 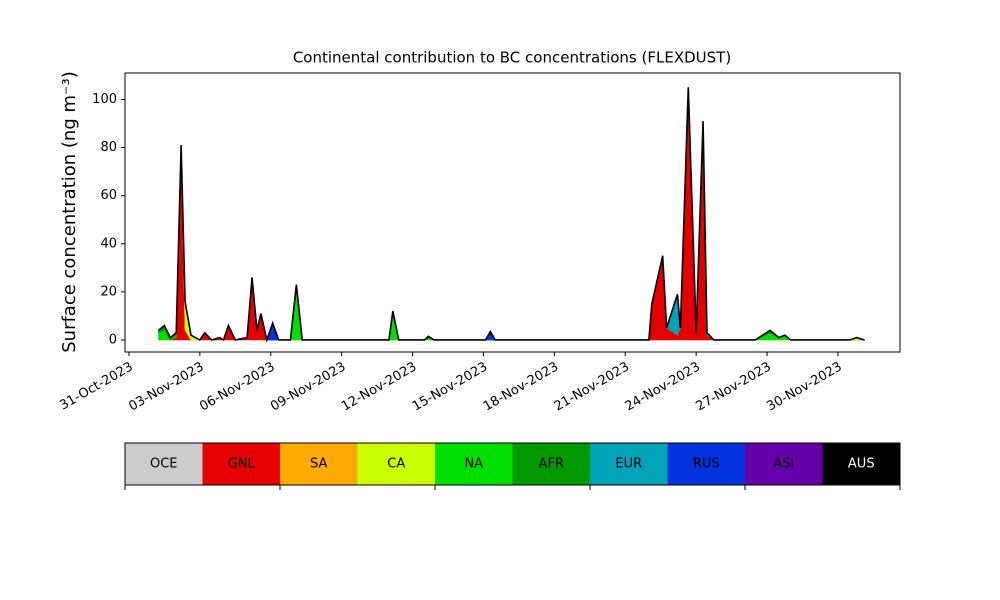 I want to click on legend-label: GNL, so click(x=242, y=464).